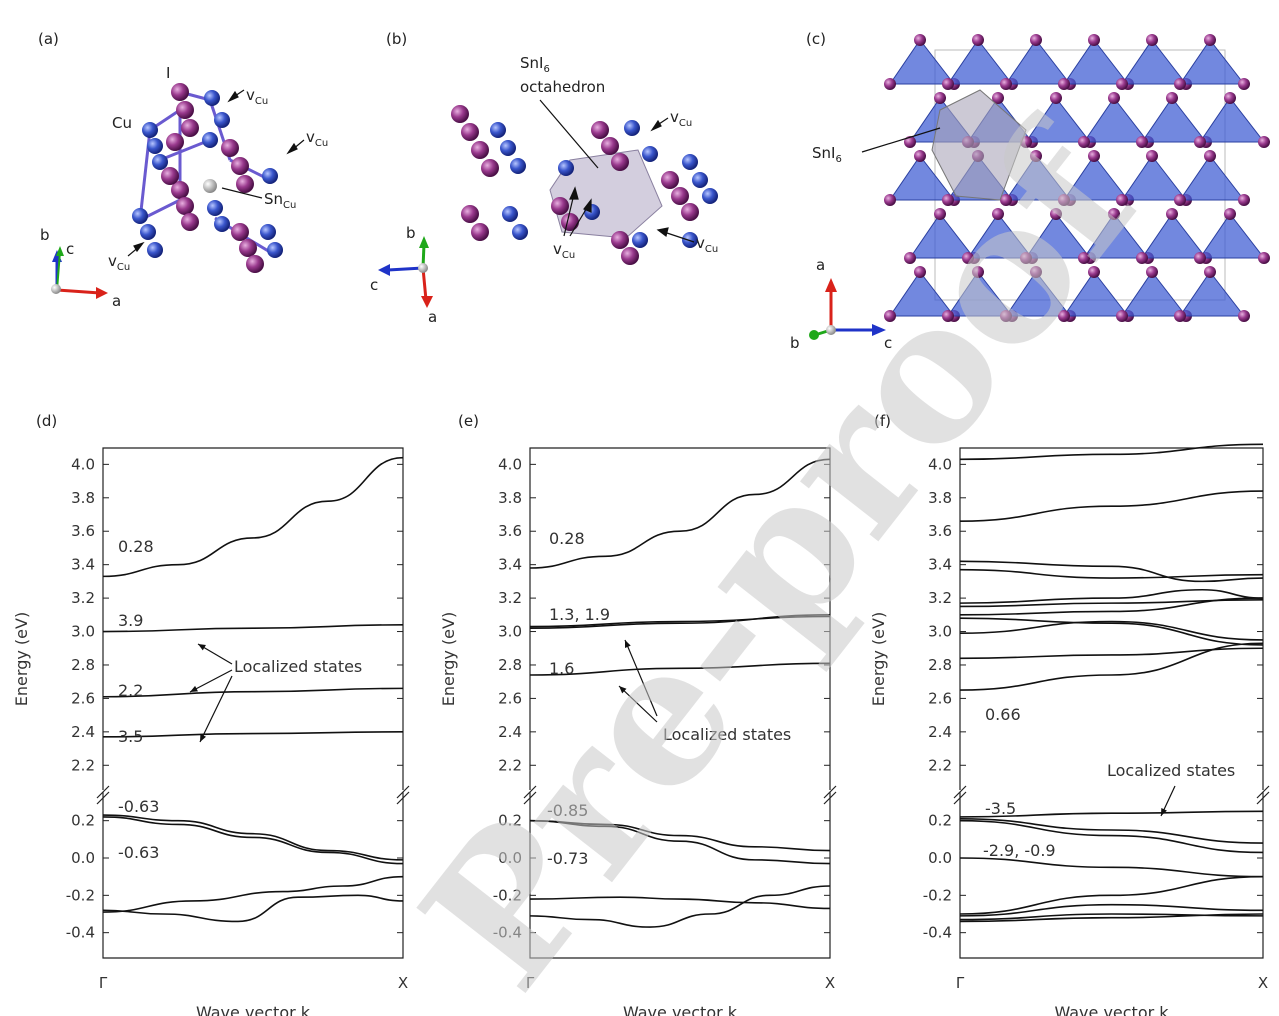 The width and height of the screenshot is (1279, 1016). I want to click on leader-line, so click(569, 134).